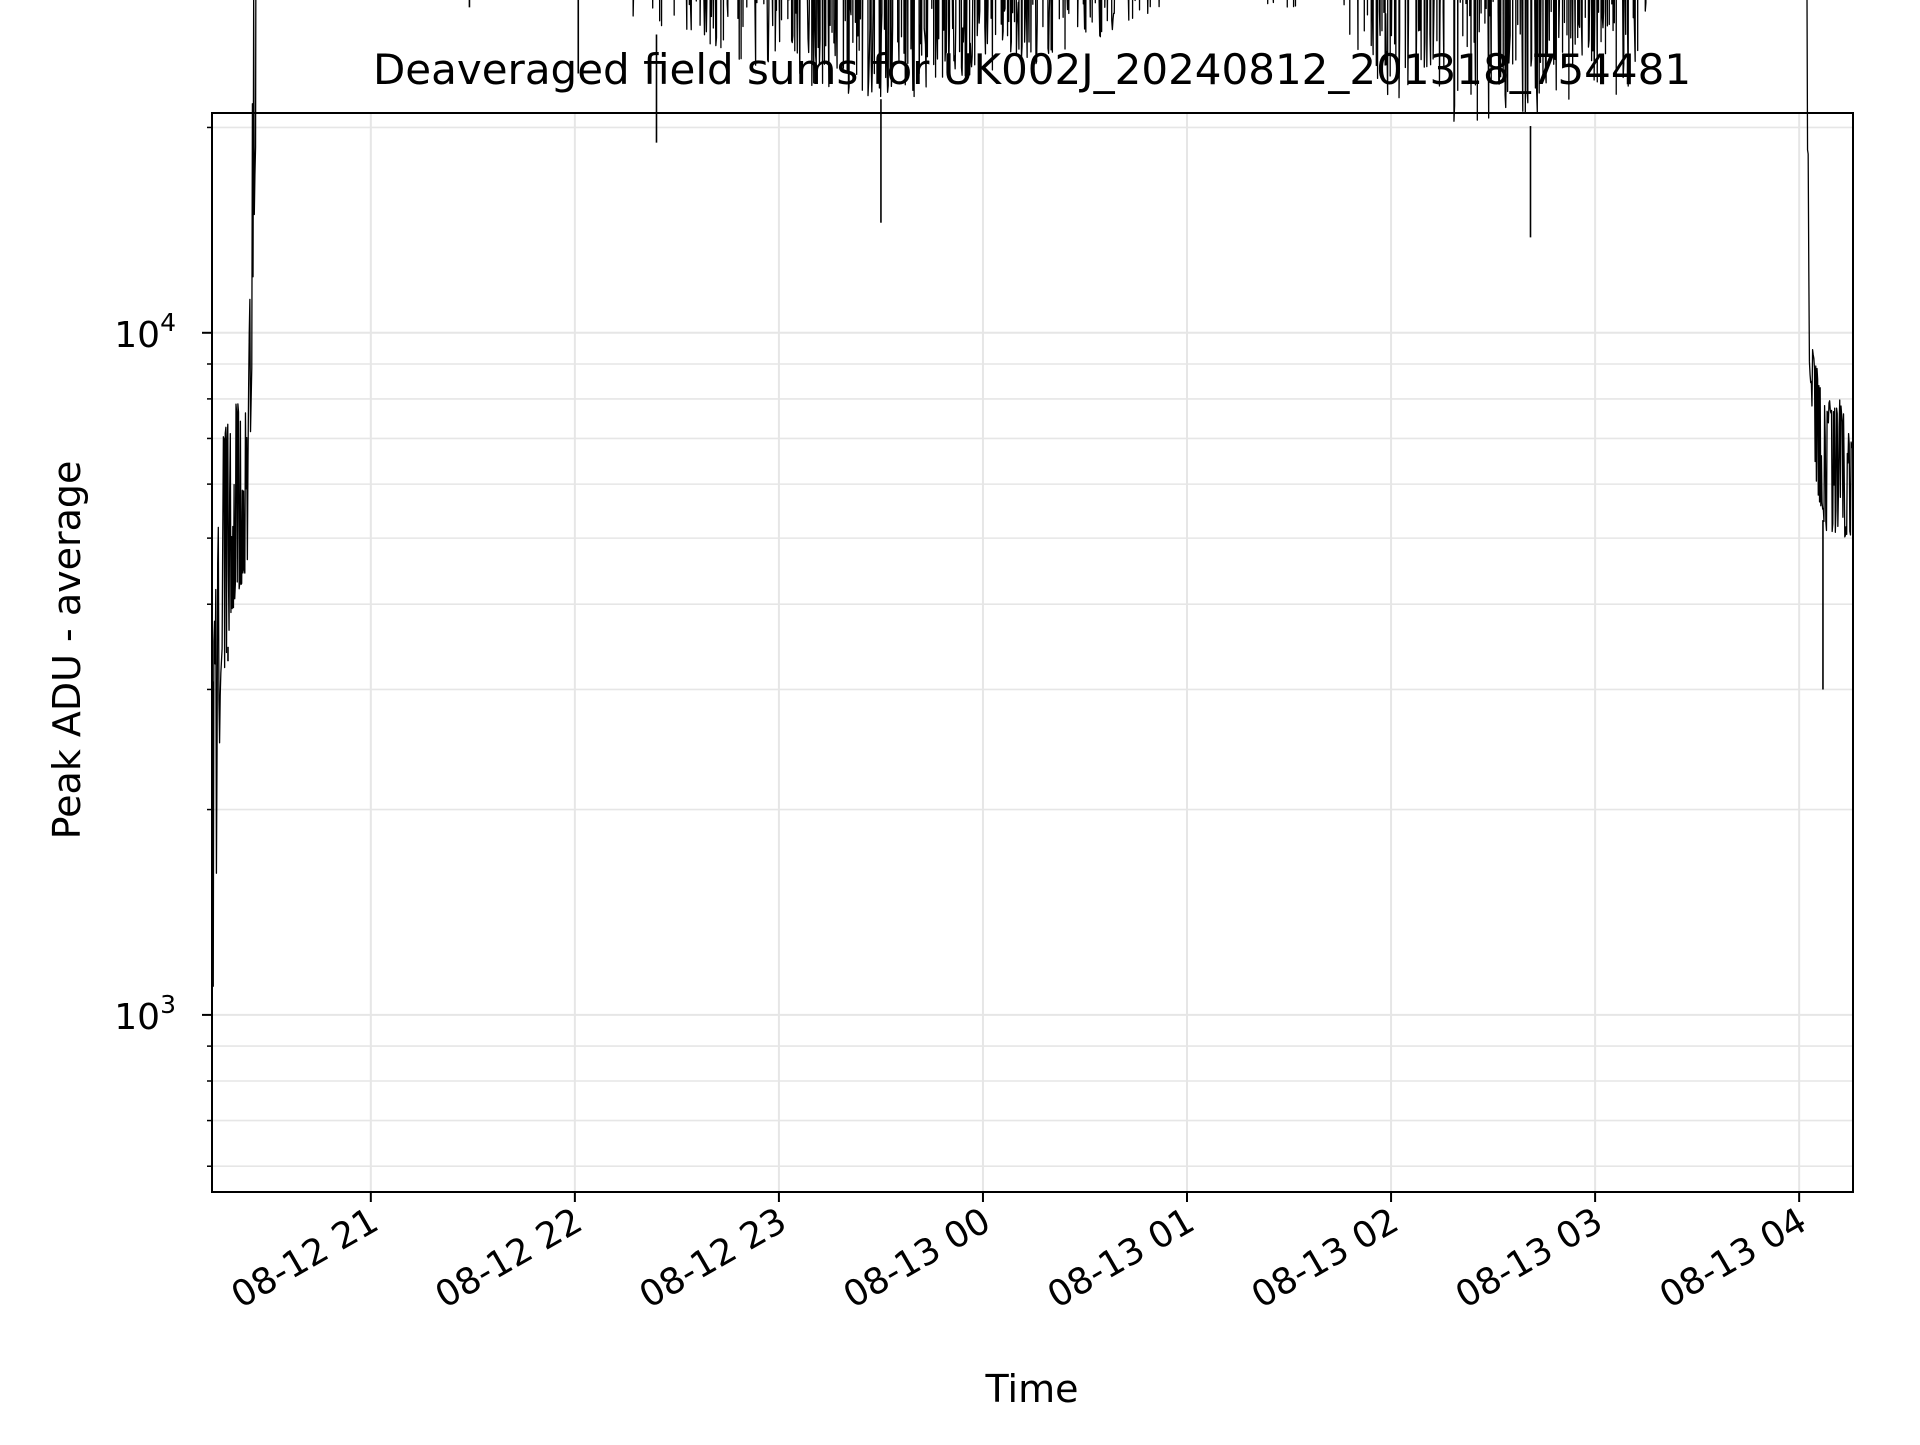  What do you see at coordinates (145, 332) in the screenshot?
I see `y-tick-label: 10⁴` at bounding box center [145, 332].